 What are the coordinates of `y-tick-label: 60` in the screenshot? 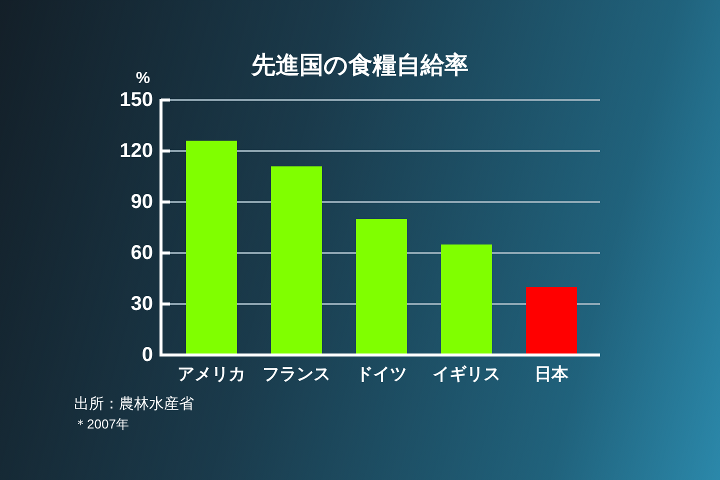 It's located at (141, 253).